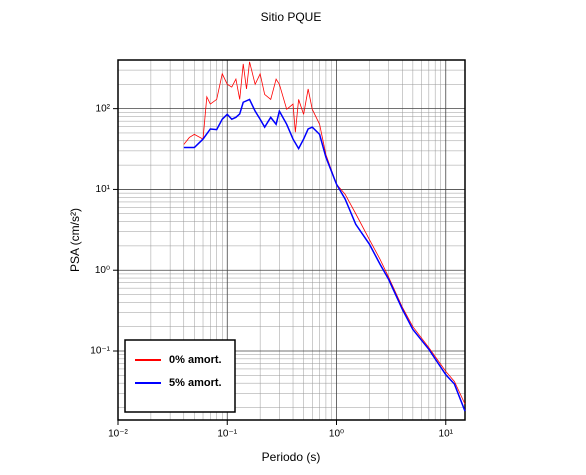 The width and height of the screenshot is (586, 475). I want to click on y-tick-label: 10⁻¹, so click(100, 351).